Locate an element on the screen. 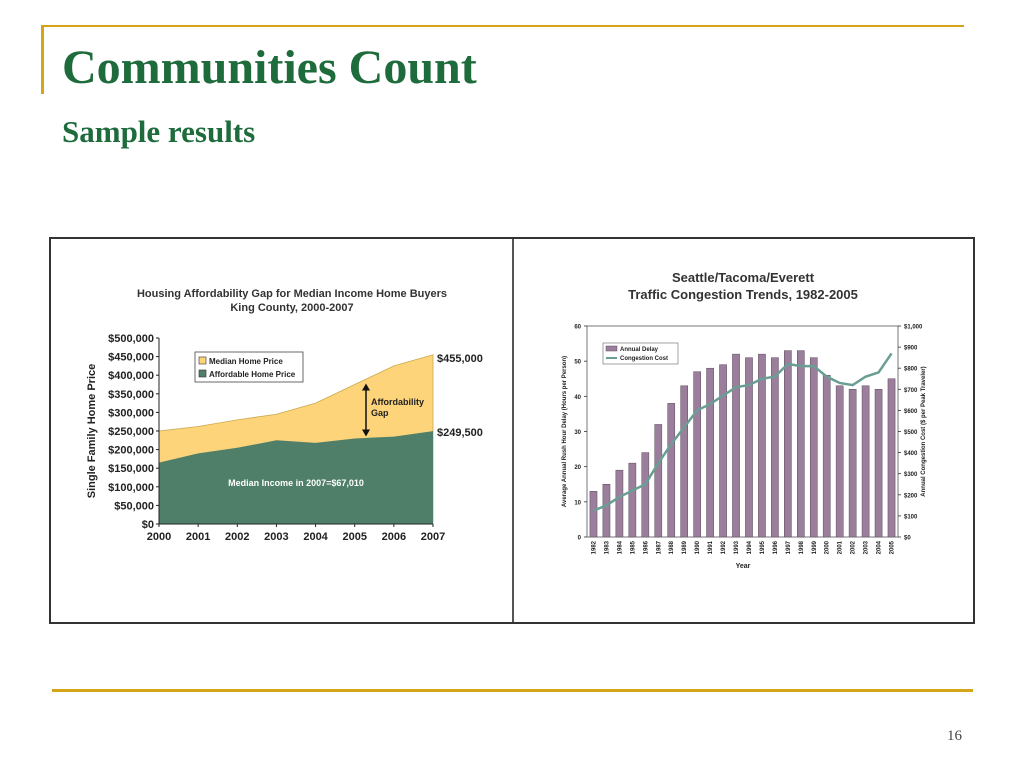  y2-tick-label: $100 is located at coordinates (911, 517).